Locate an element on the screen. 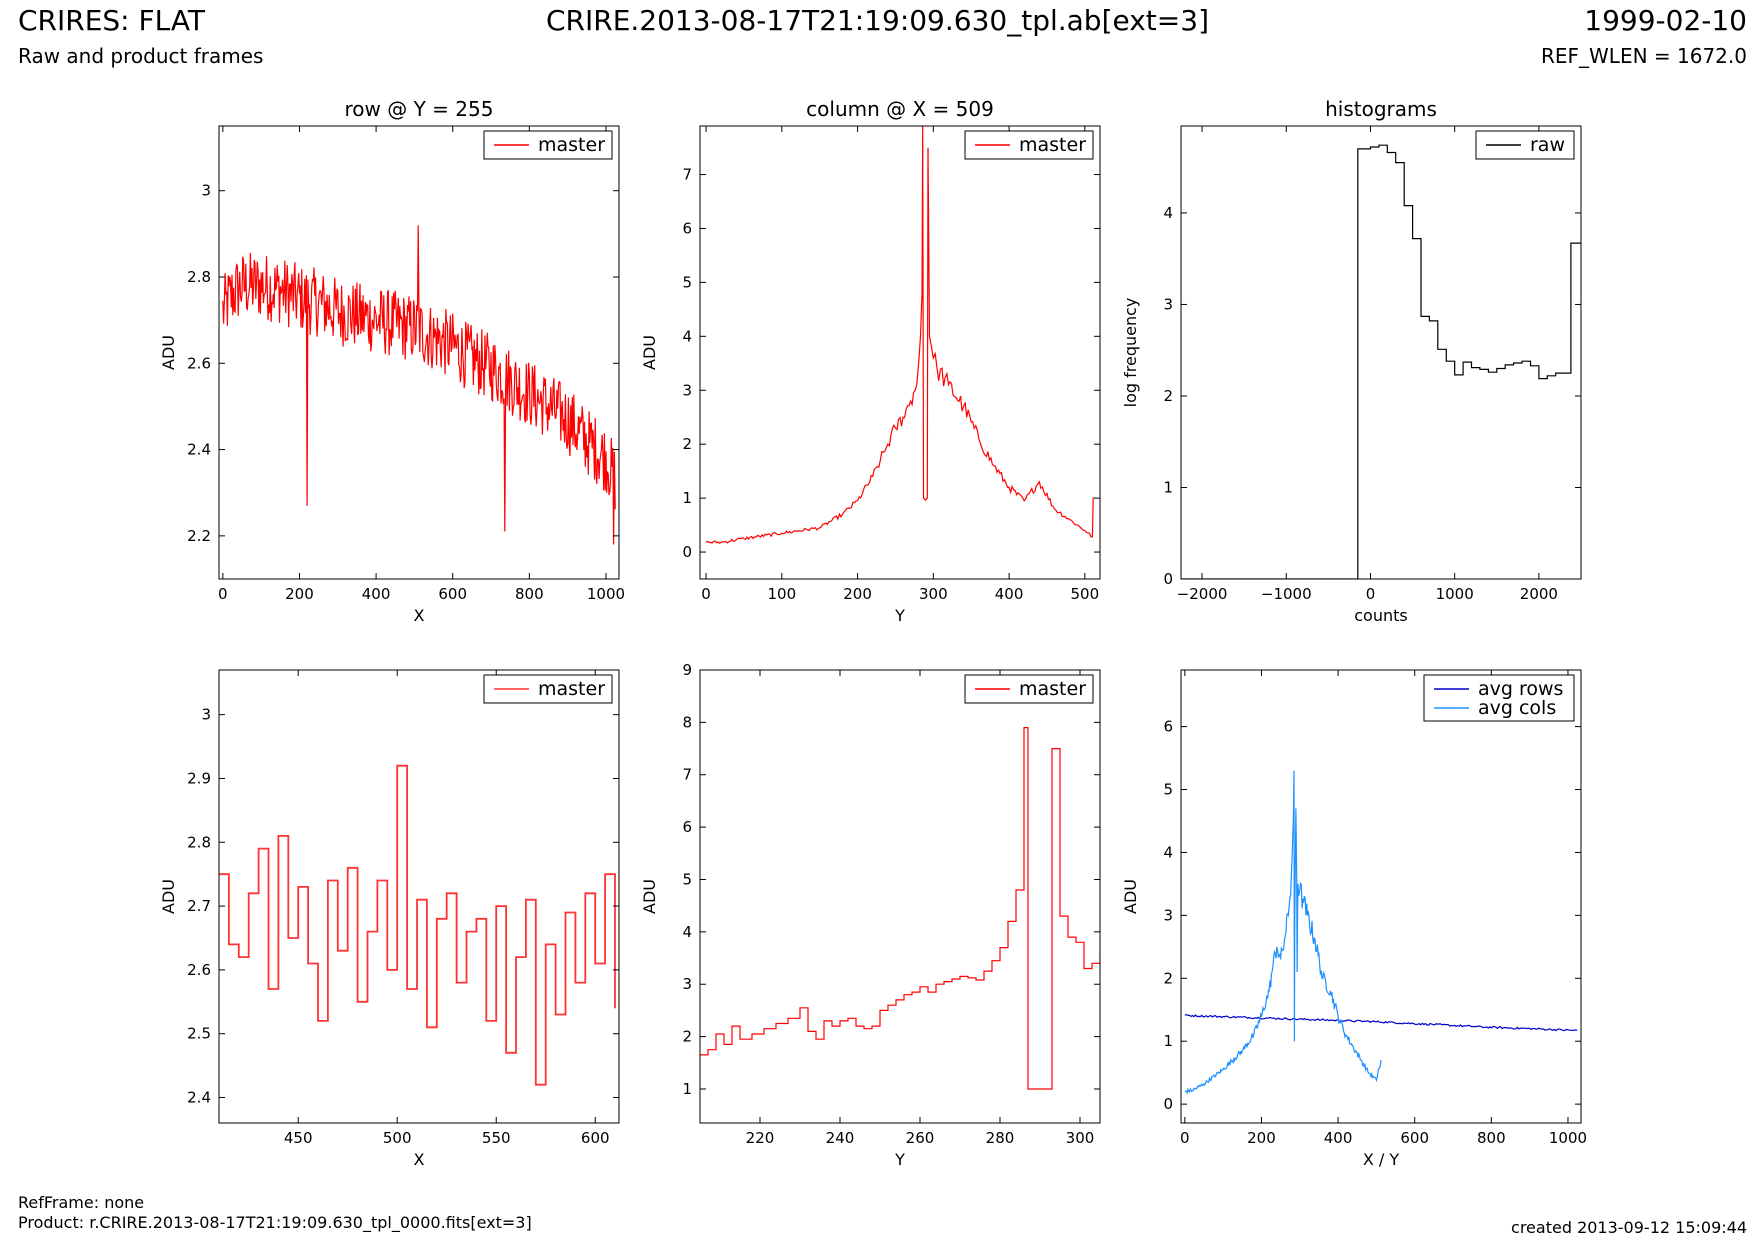 The height and width of the screenshot is (1245, 1755). x-tick-label: −1000 is located at coordinates (1286, 594).